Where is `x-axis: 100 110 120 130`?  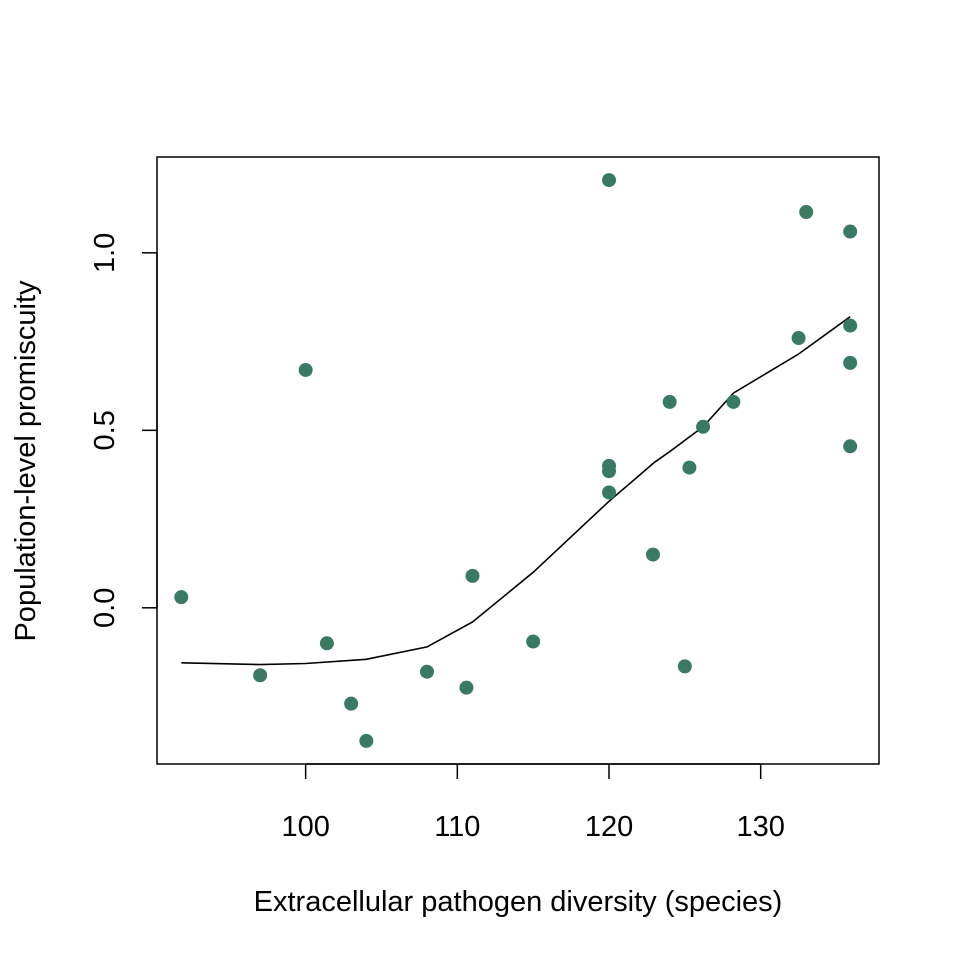
x-axis: 100 110 120 130 is located at coordinates (533, 803).